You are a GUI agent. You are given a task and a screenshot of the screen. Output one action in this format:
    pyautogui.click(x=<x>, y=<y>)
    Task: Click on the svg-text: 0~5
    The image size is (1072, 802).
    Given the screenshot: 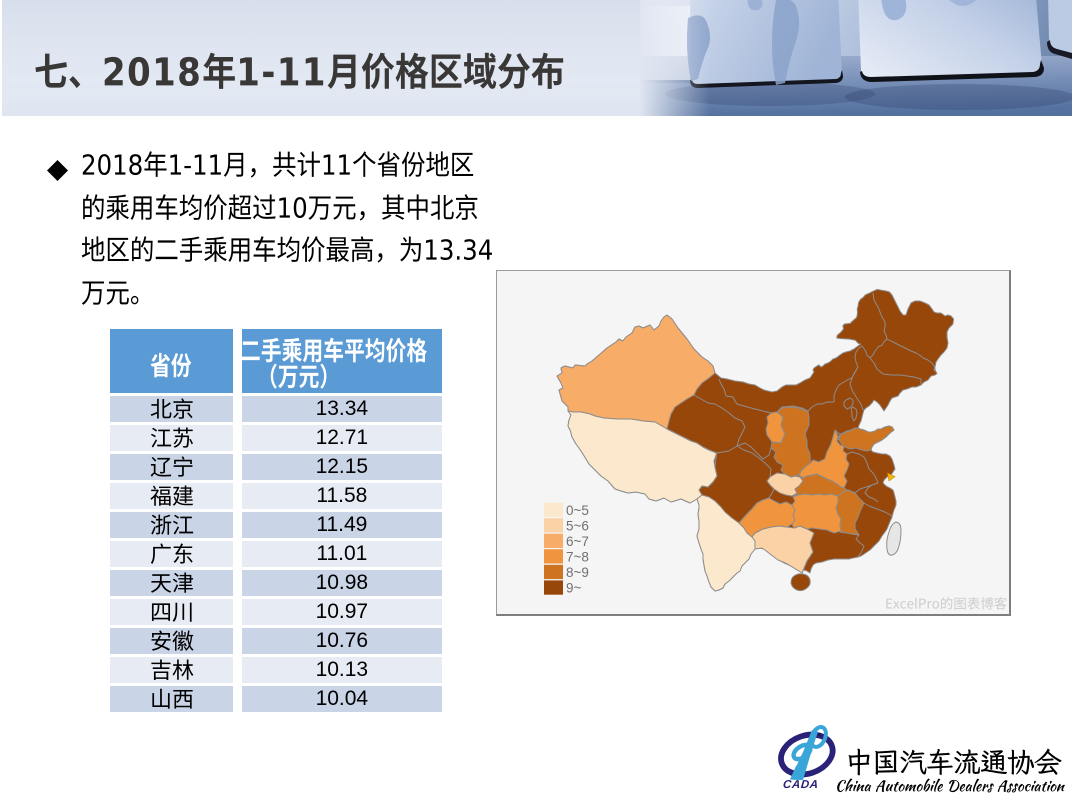 What is the action you would take?
    pyautogui.click(x=577, y=510)
    